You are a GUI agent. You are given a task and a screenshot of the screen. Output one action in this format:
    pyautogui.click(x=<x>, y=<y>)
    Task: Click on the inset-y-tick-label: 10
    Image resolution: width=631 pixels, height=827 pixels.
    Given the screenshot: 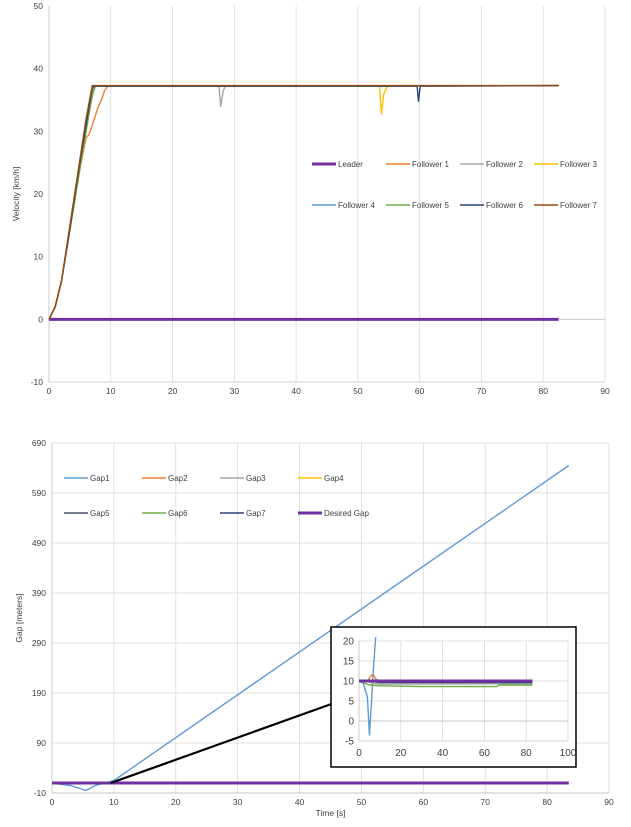 What is the action you would take?
    pyautogui.click(x=349, y=682)
    